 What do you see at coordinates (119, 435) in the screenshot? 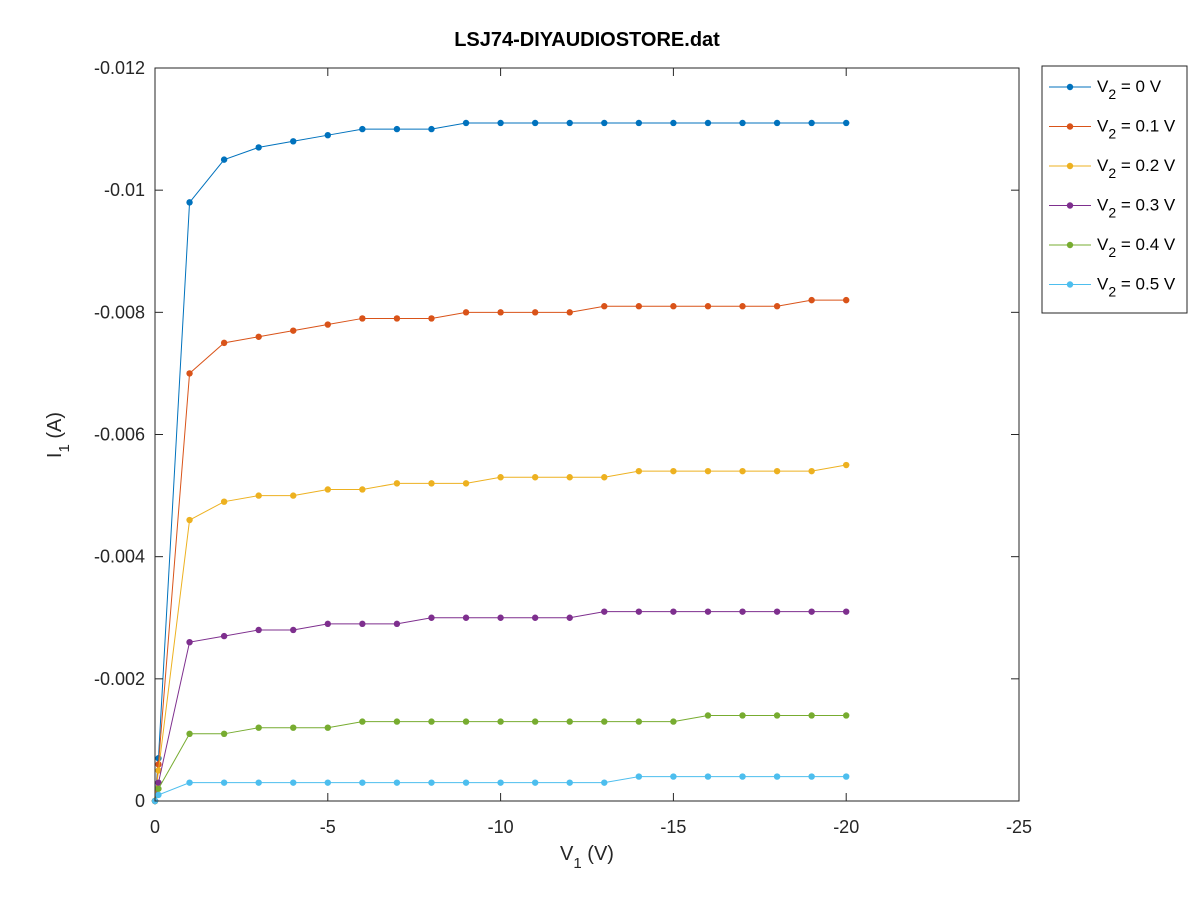
I see `y-tick-label: -0.006` at bounding box center [119, 435].